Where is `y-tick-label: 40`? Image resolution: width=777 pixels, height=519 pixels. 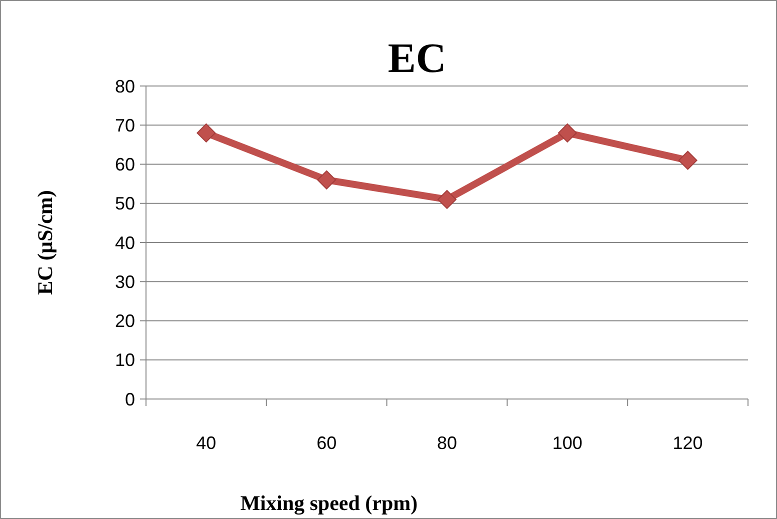 y-tick-label: 40 is located at coordinates (124, 242).